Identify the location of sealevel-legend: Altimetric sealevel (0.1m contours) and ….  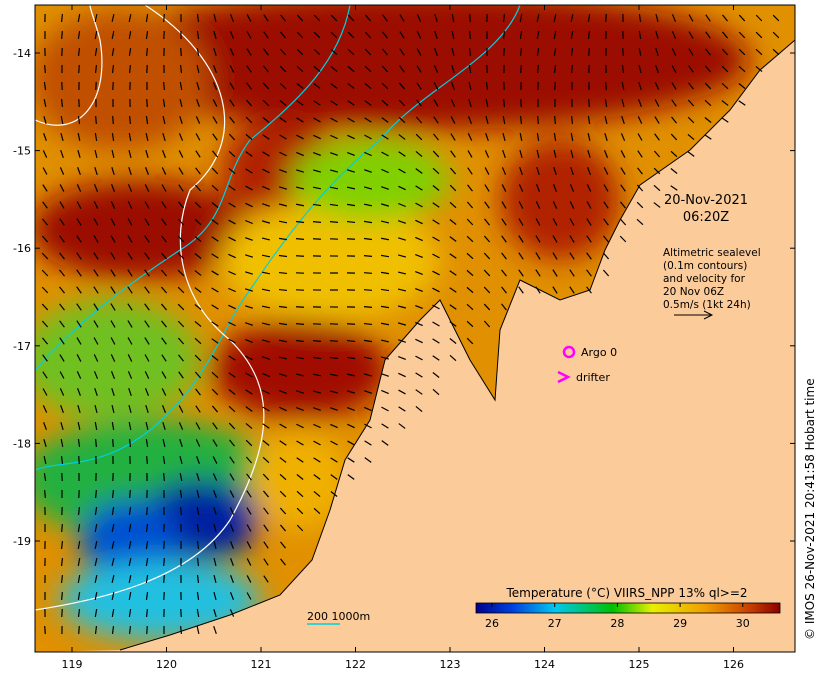
(712, 283).